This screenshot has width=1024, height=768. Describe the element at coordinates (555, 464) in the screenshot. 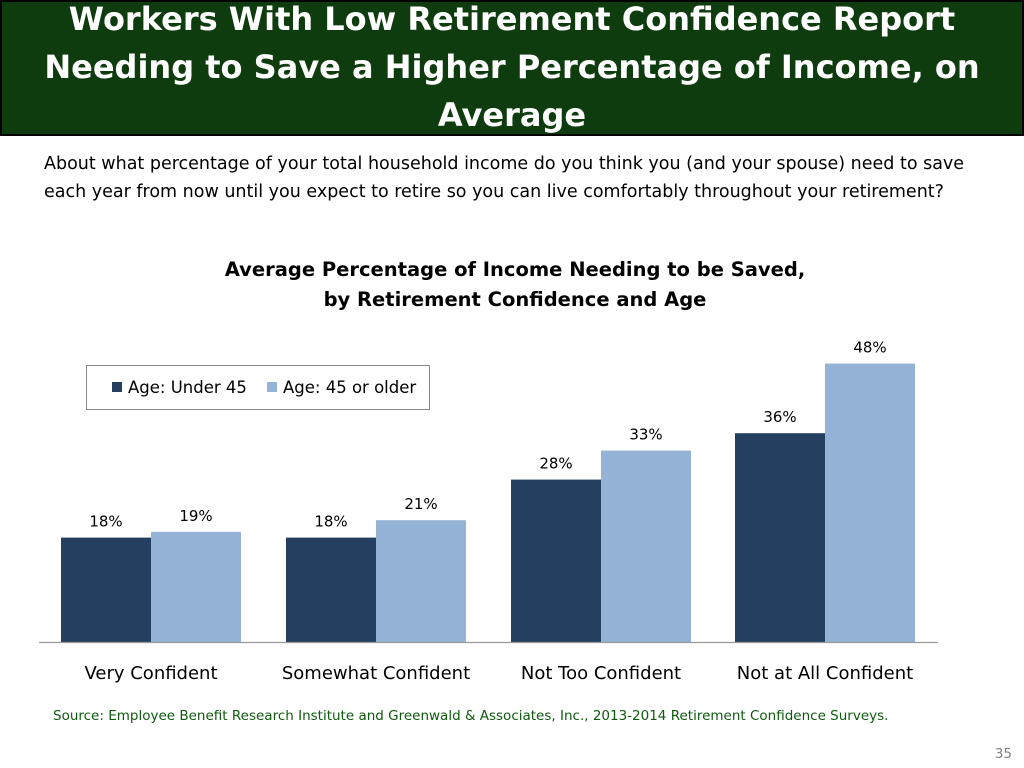

I see `data-label: 28%` at that location.